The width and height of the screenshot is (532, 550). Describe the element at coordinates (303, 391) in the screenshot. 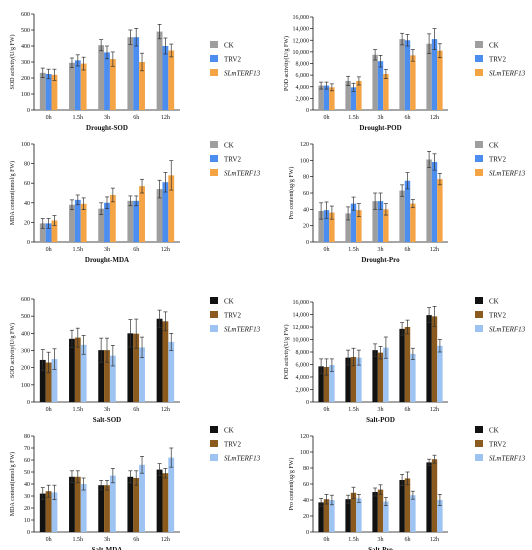

I see `y-tick-label: 2,000` at that location.